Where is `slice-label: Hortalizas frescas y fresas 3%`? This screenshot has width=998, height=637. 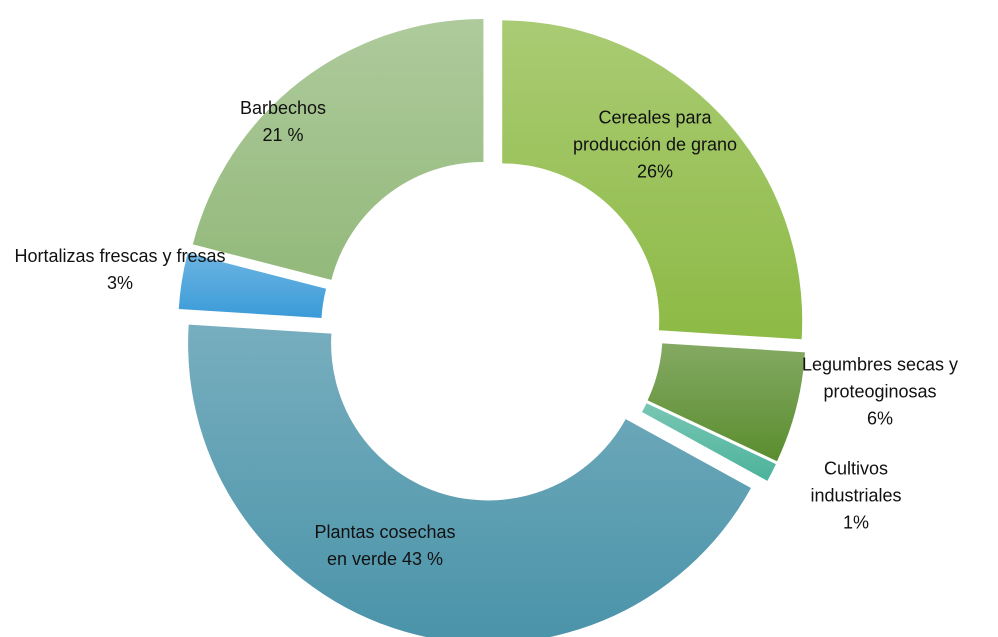 slice-label: Hortalizas frescas y fresas 3% is located at coordinates (120, 270).